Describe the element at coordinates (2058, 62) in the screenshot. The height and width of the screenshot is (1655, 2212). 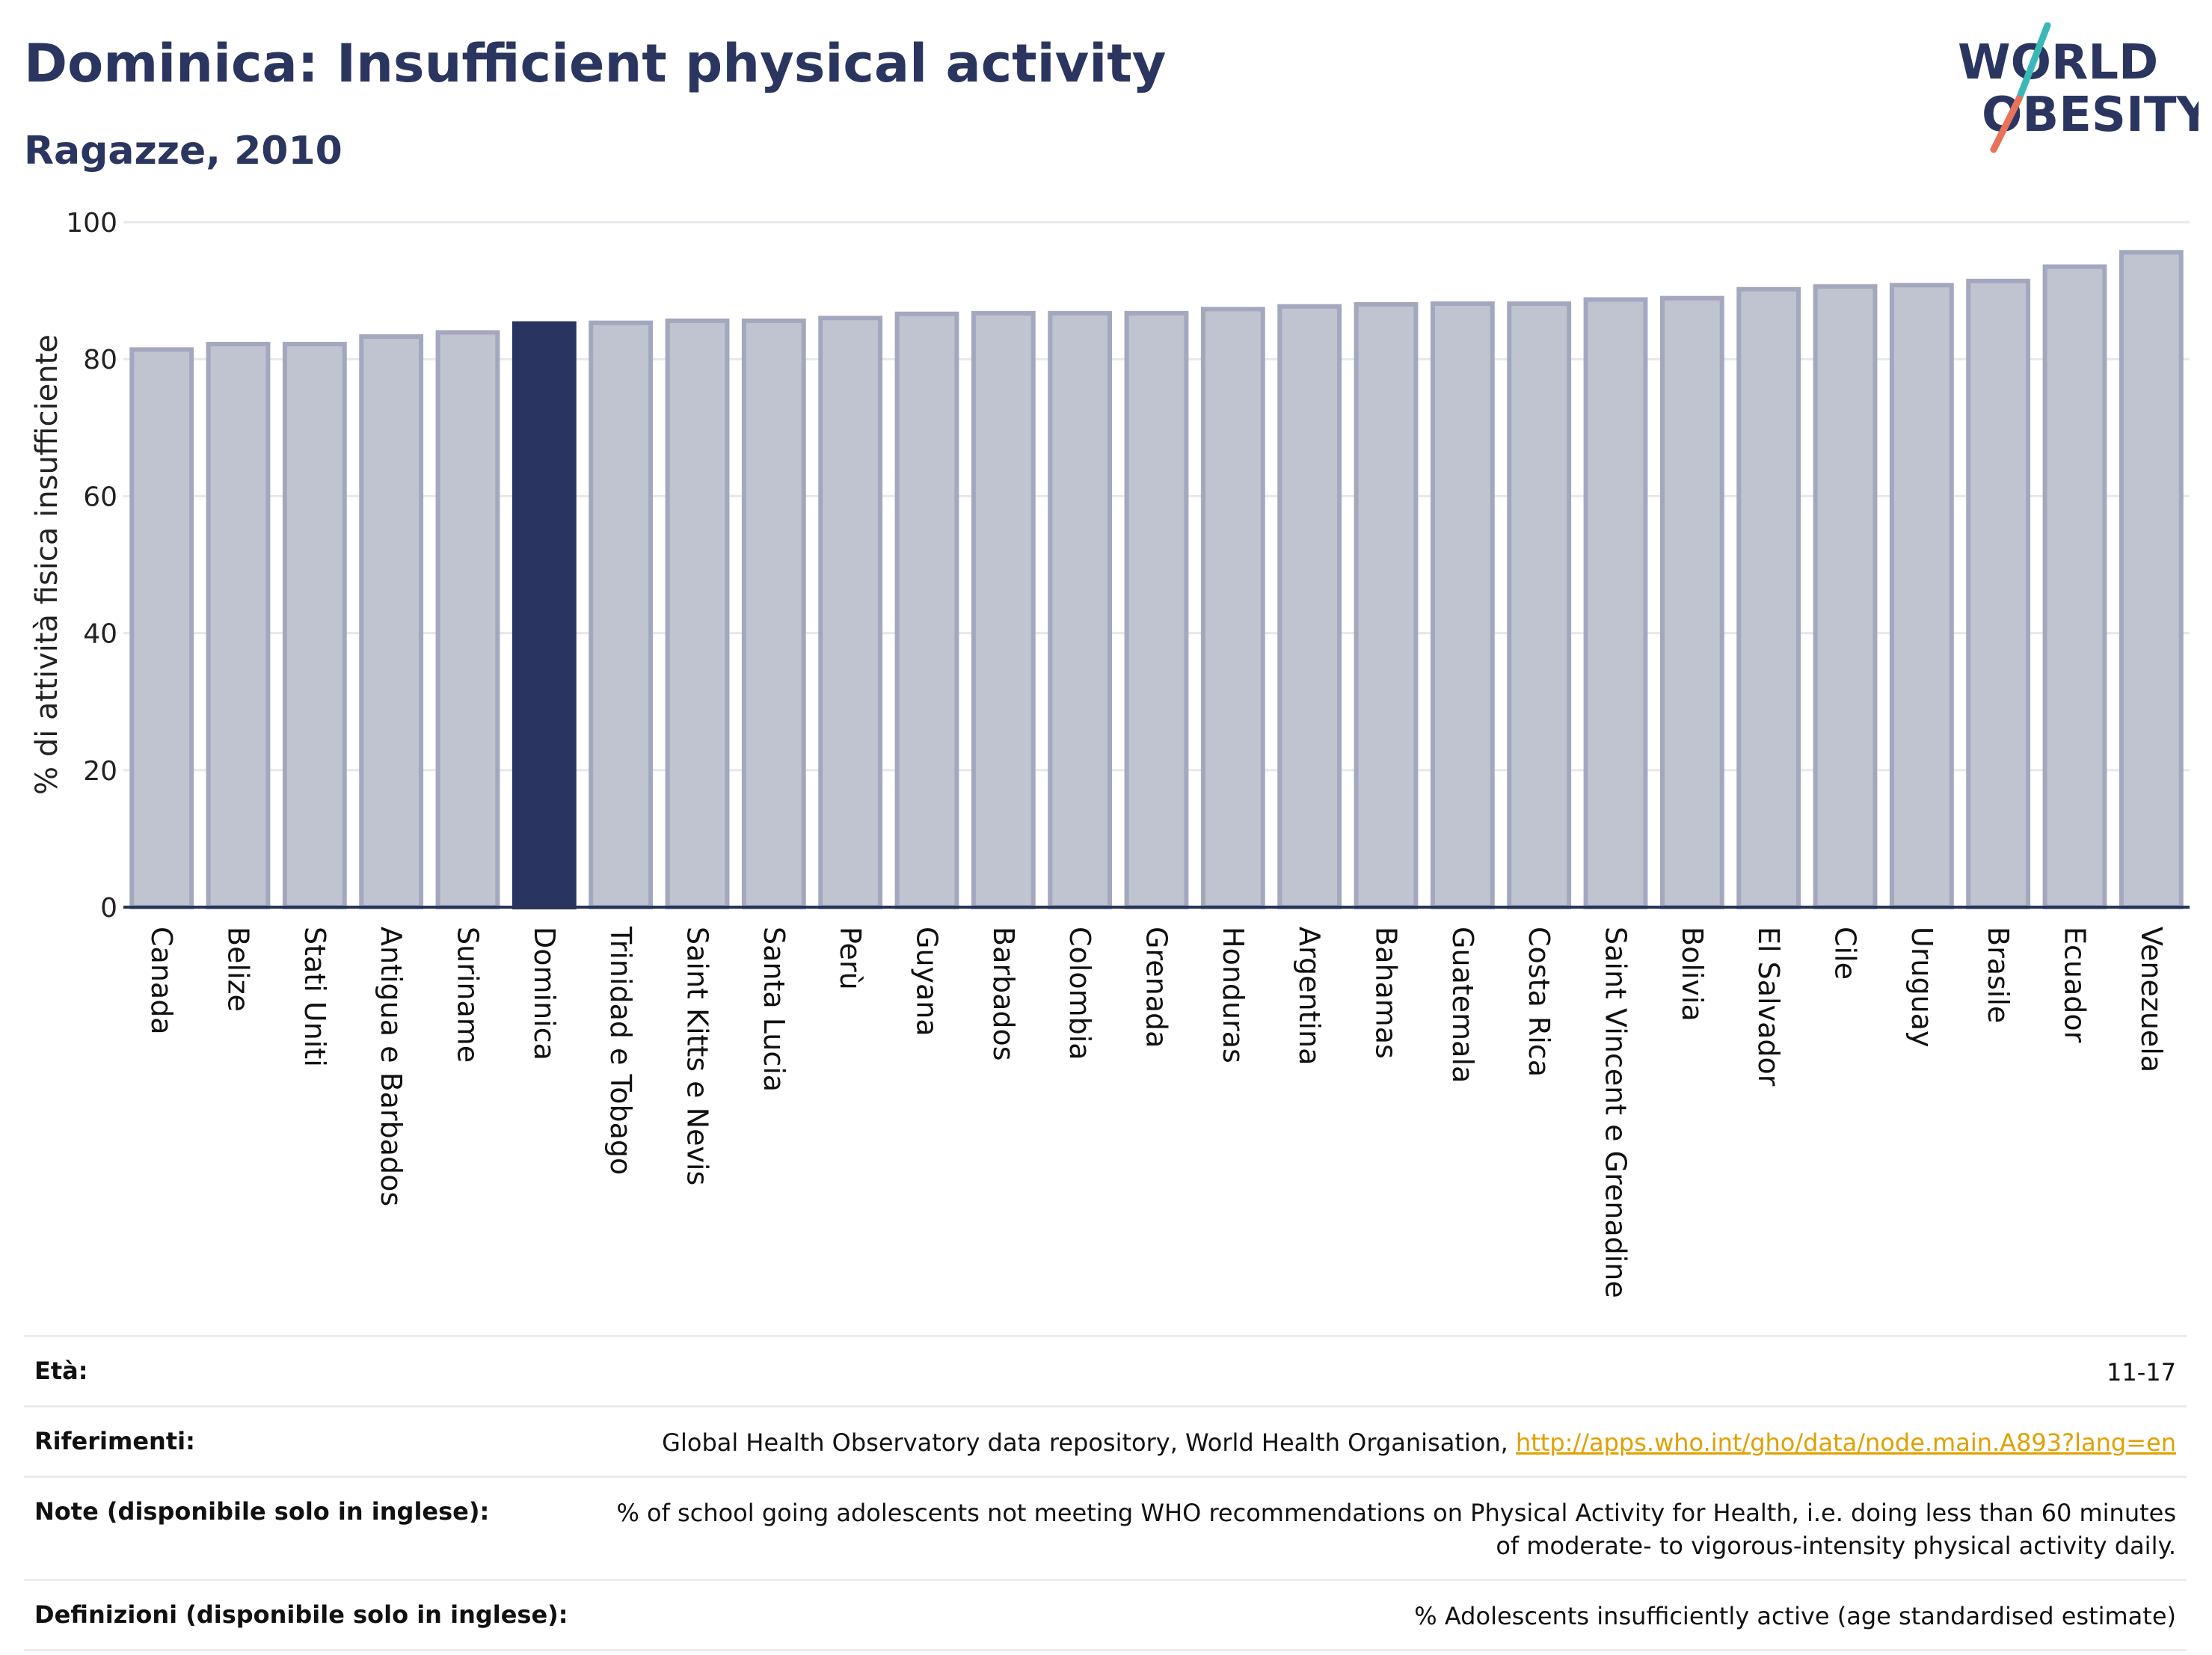
I see `logo-text-world: WORLD` at that location.